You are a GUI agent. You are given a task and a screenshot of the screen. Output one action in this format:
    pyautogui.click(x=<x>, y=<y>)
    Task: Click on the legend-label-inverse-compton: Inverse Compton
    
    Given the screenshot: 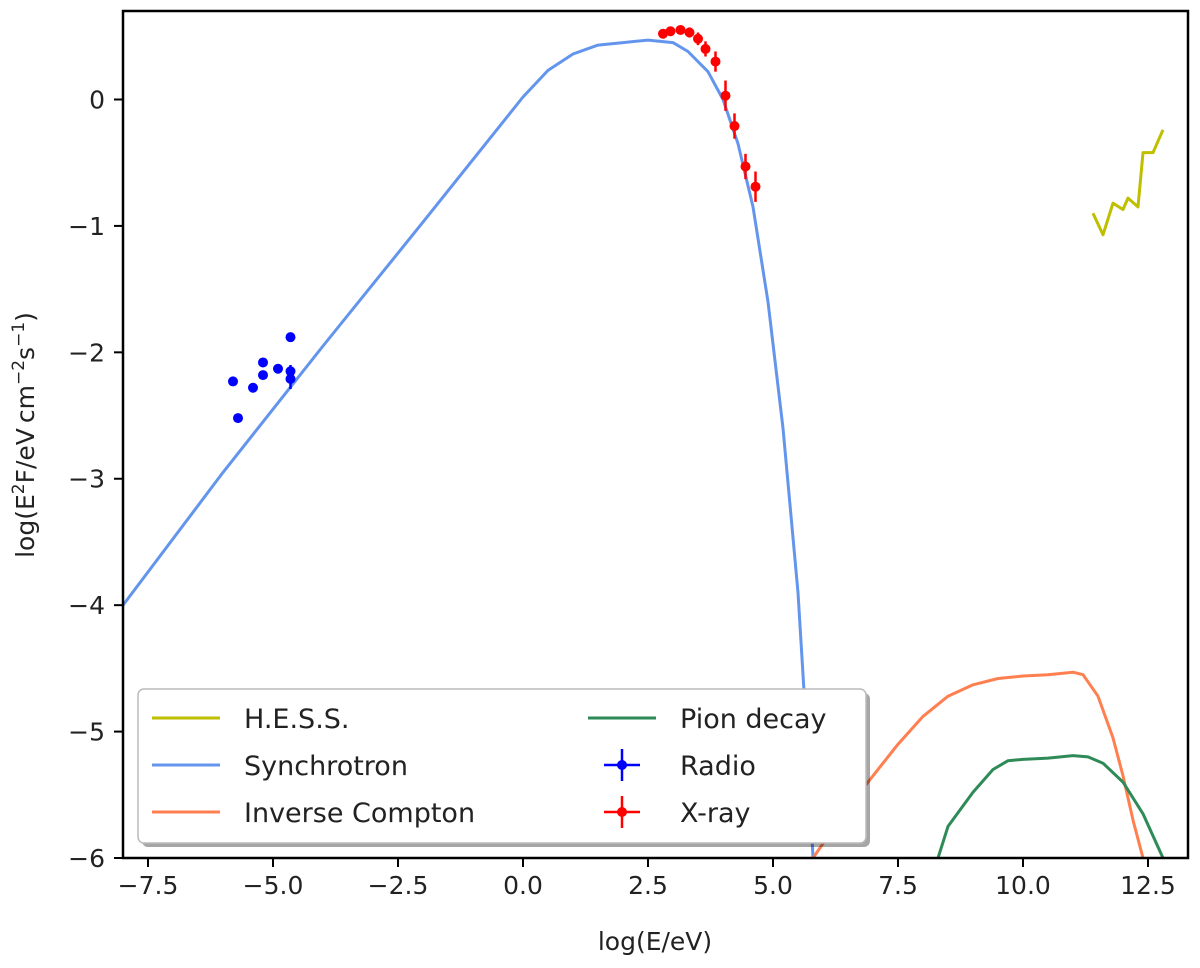 What is the action you would take?
    pyautogui.click(x=359, y=813)
    